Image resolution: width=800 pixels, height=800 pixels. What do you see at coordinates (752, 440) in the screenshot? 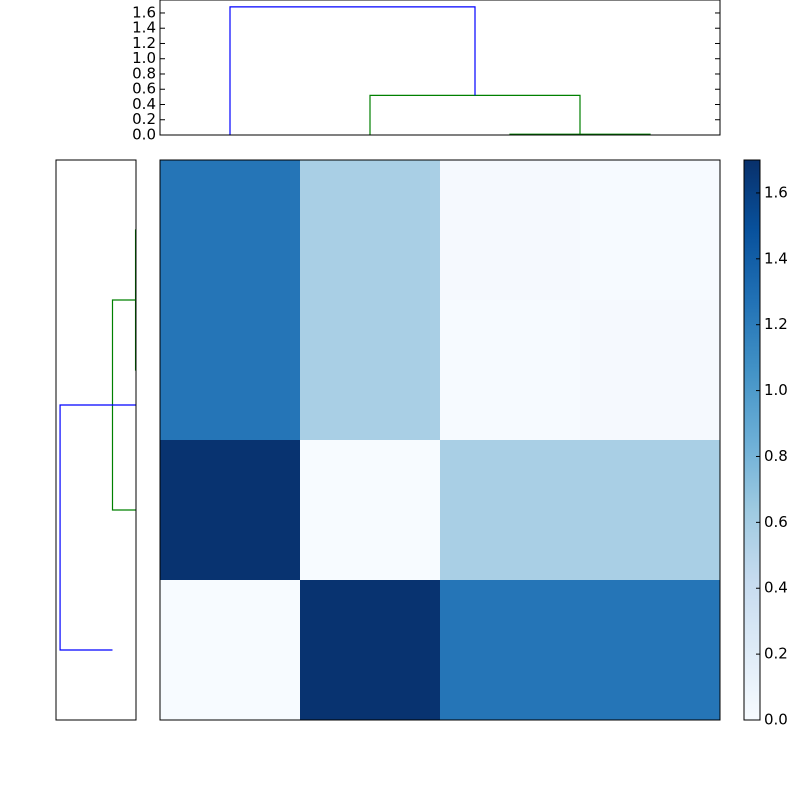
I see `colorbar` at bounding box center [752, 440].